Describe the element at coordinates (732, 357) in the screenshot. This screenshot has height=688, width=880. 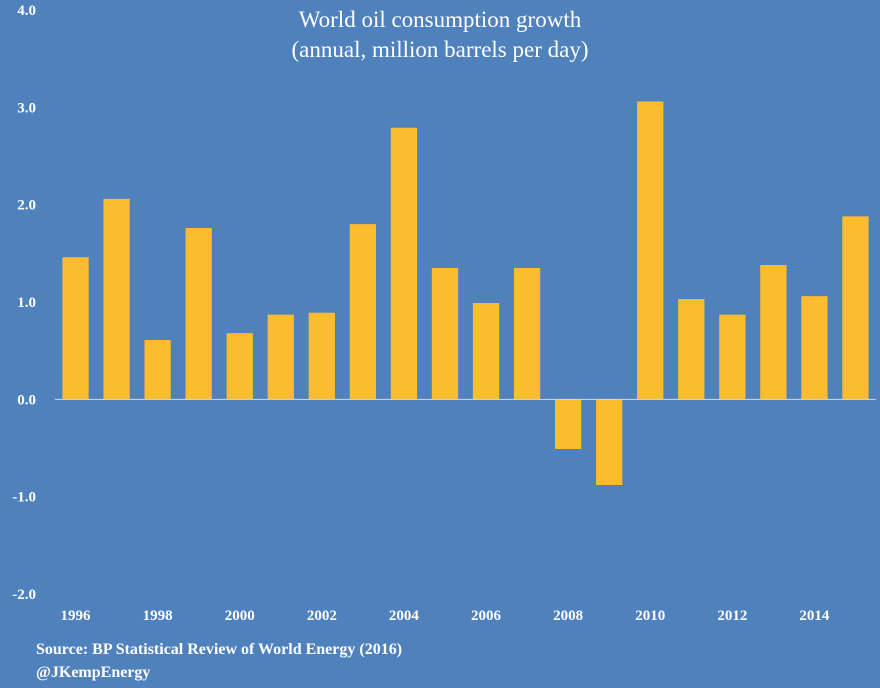
I see `bar-2012` at that location.